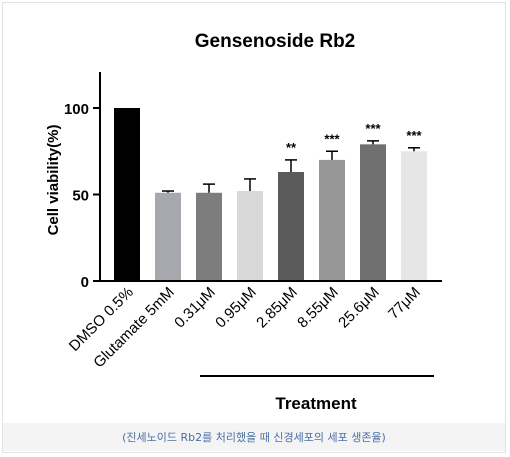 The image size is (510, 457). I want to click on x-tick-label: 8.55μM, so click(318, 308).